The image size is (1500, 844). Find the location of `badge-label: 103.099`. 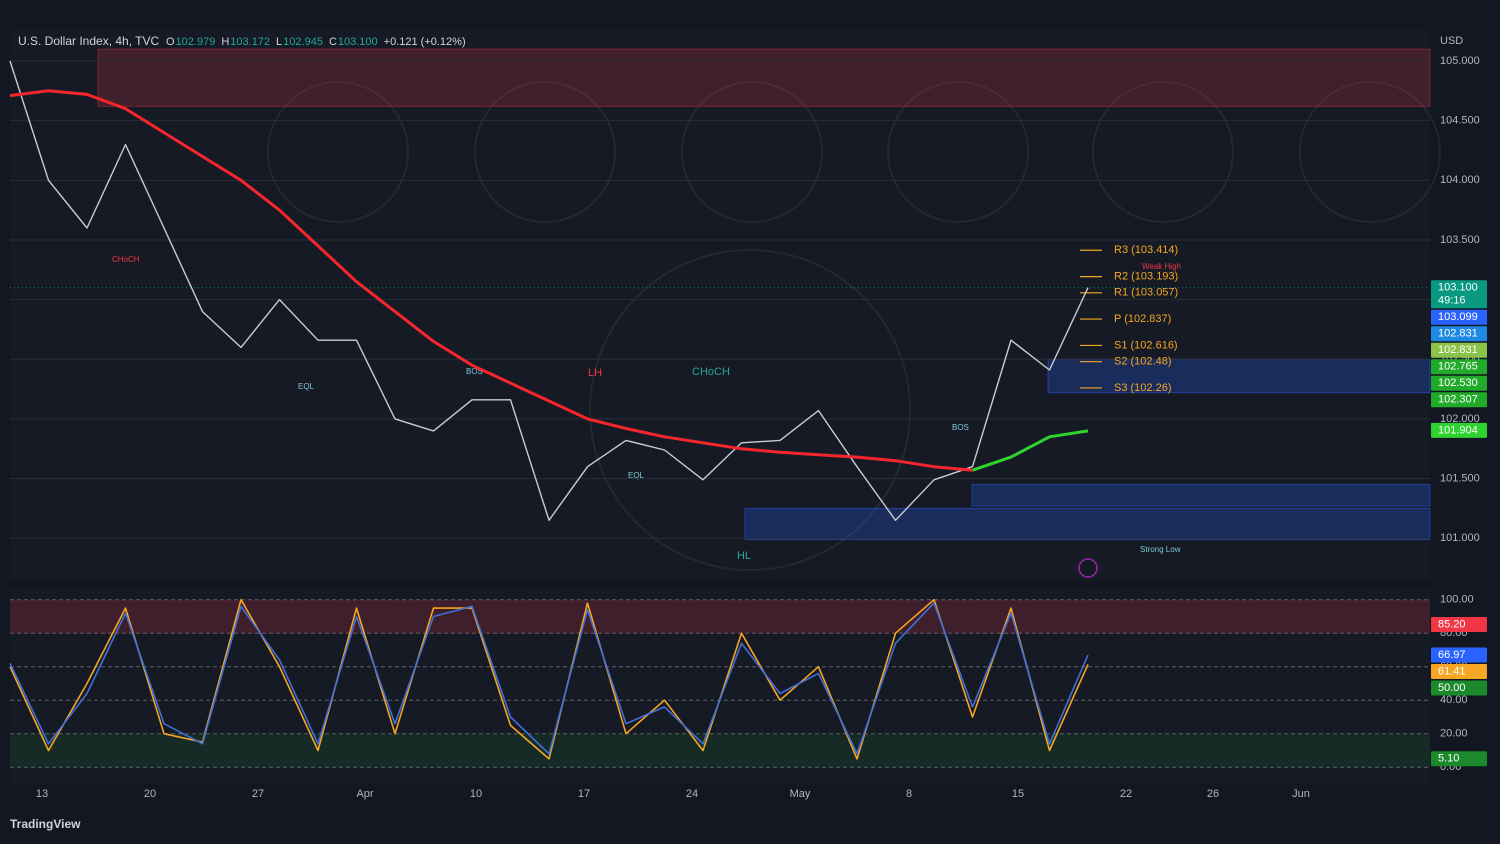

badge-label: 103.099 is located at coordinates (1458, 317).